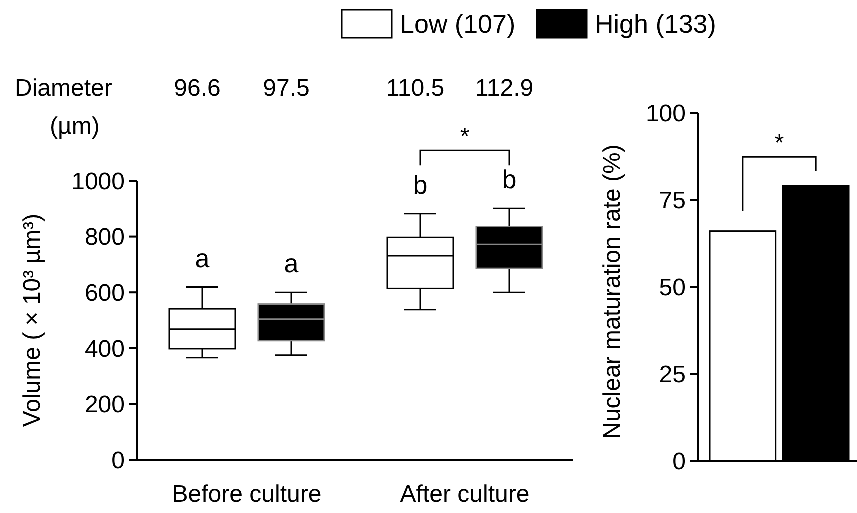 This screenshot has width=857, height=513. What do you see at coordinates (672, 374) in the screenshot?
I see `y-tick-label: 25` at bounding box center [672, 374].